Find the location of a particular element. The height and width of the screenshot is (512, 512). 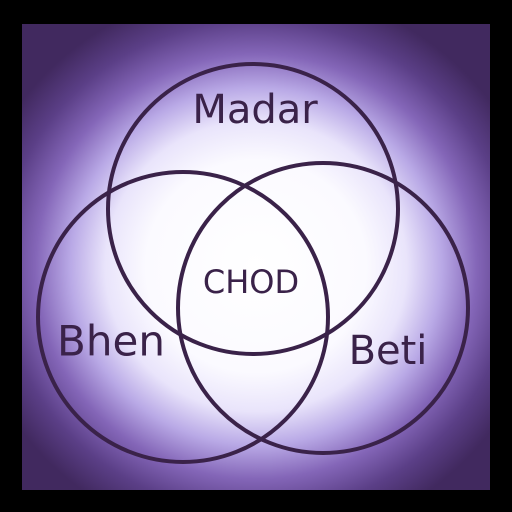

label-madar: Madar is located at coordinates (255, 110).